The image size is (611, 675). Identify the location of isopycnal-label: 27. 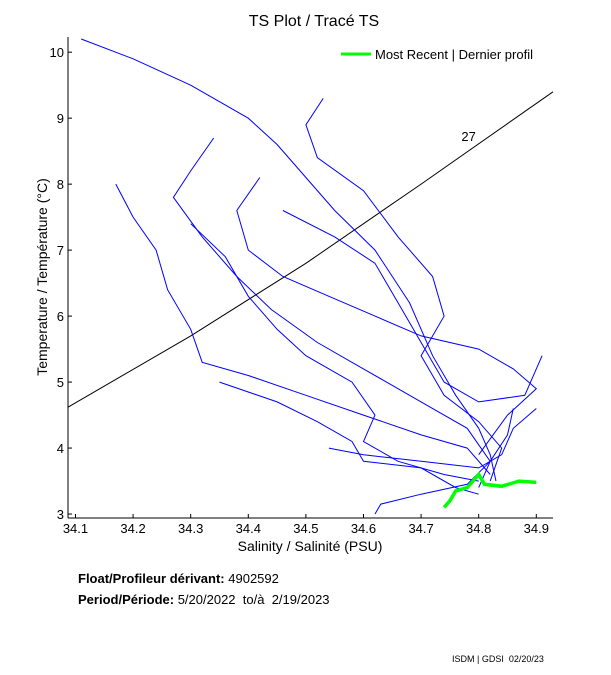
(468, 136).